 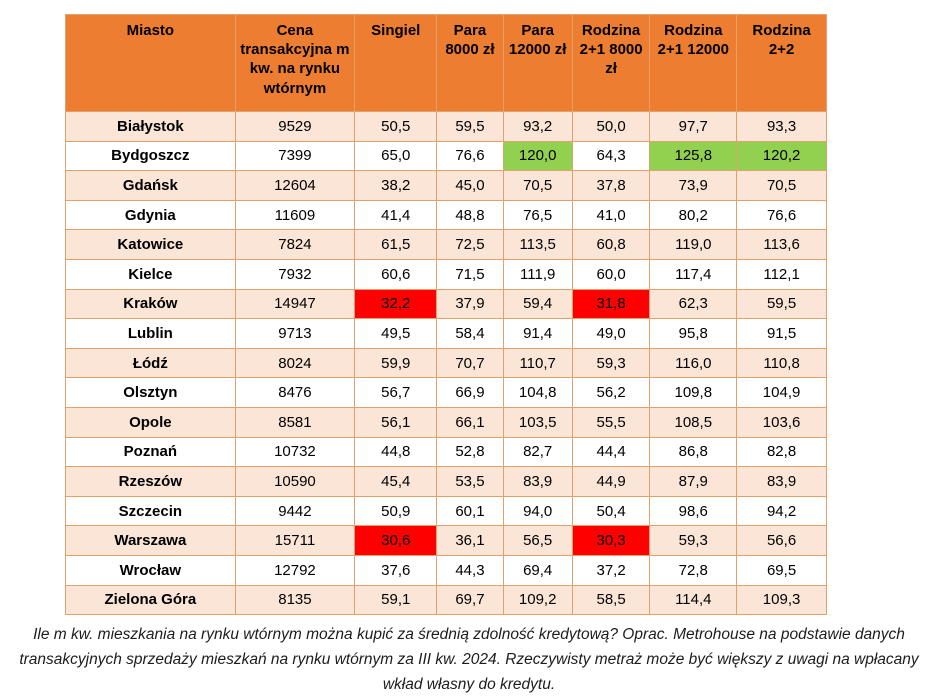 I want to click on value-cell: 61,5, so click(x=396, y=244).